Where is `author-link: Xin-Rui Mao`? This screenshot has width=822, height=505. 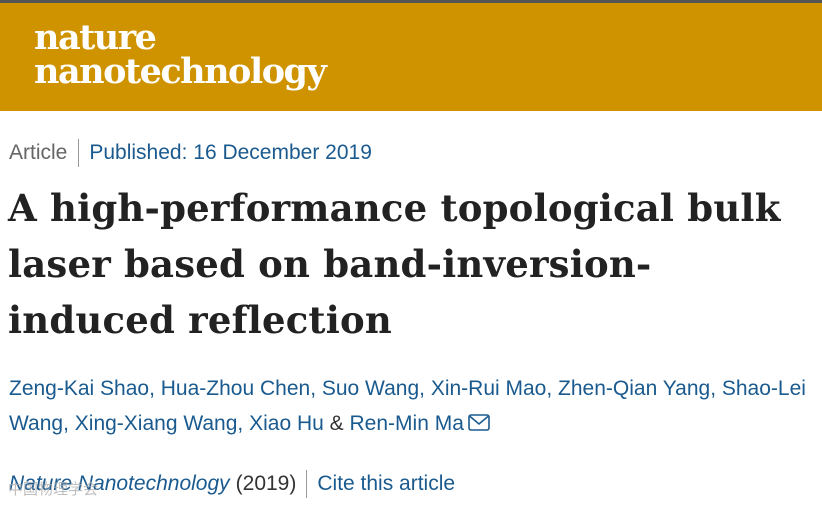
author-link: Xin-Rui Mao is located at coordinates (488, 388).